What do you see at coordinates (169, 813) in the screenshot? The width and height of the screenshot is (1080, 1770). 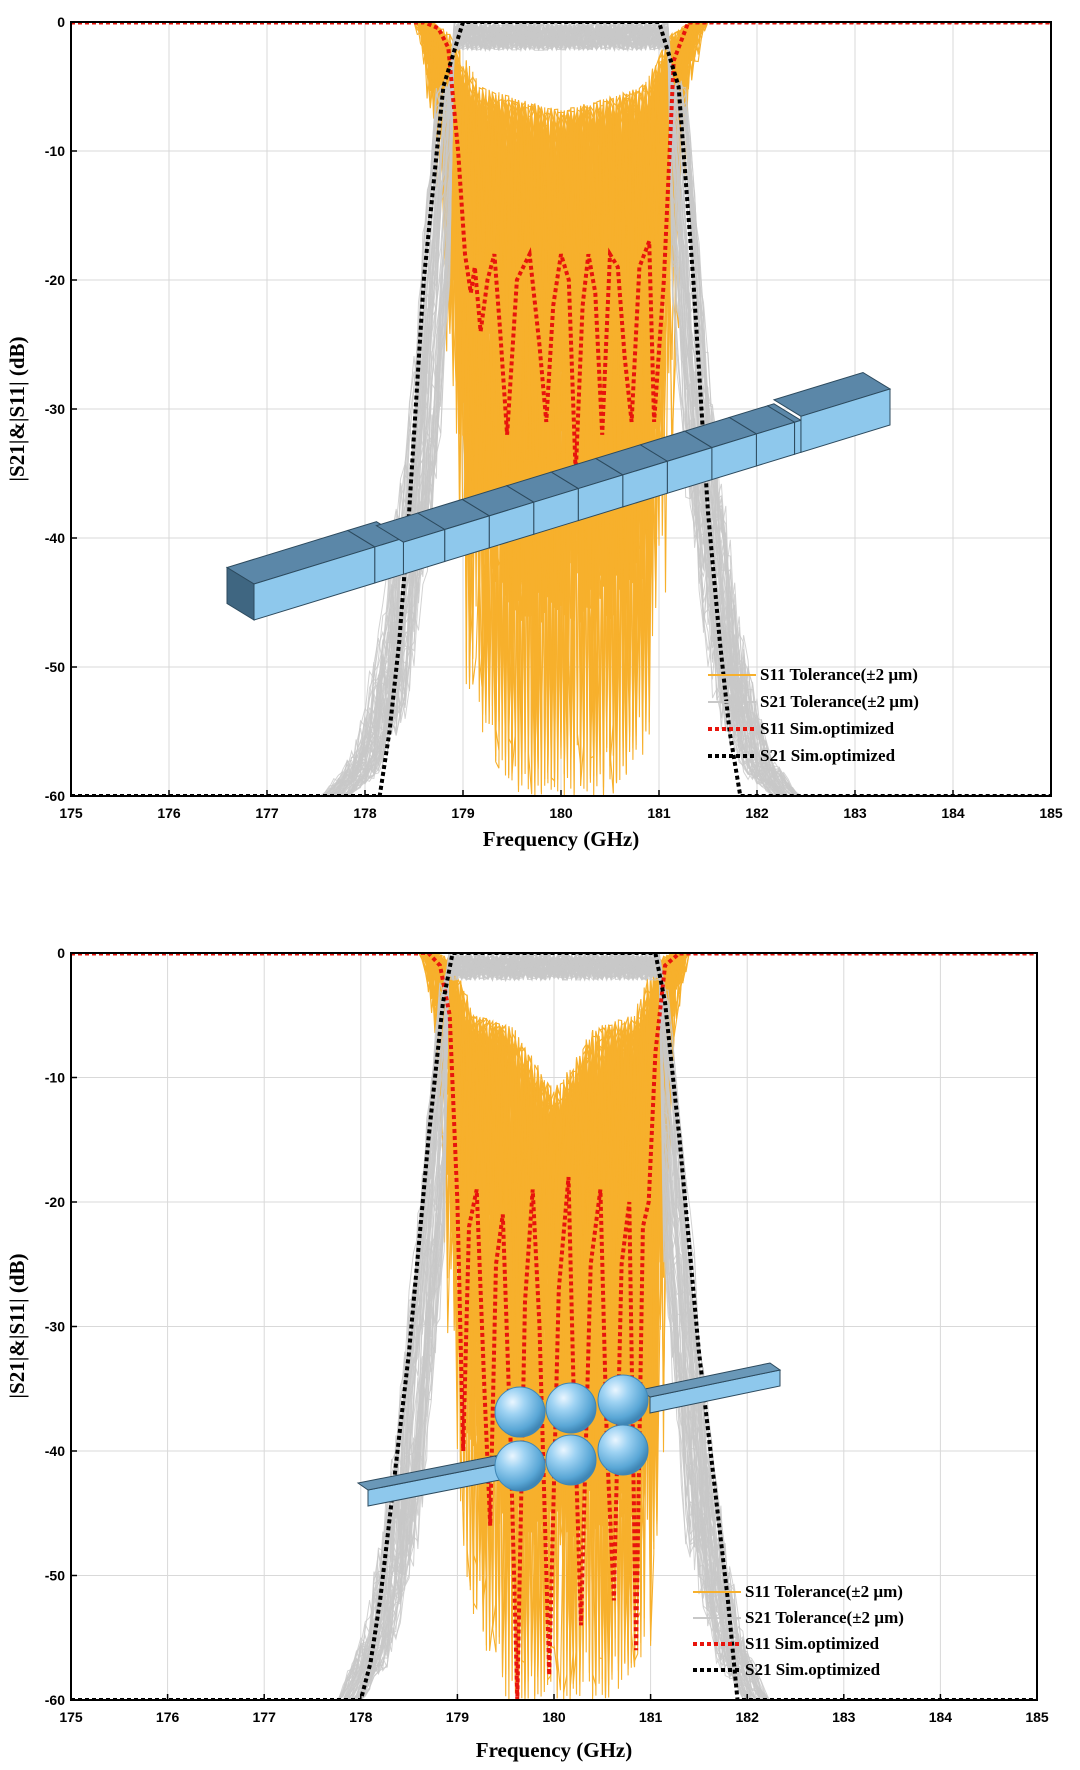 I see `x-tick-label: 176` at bounding box center [169, 813].